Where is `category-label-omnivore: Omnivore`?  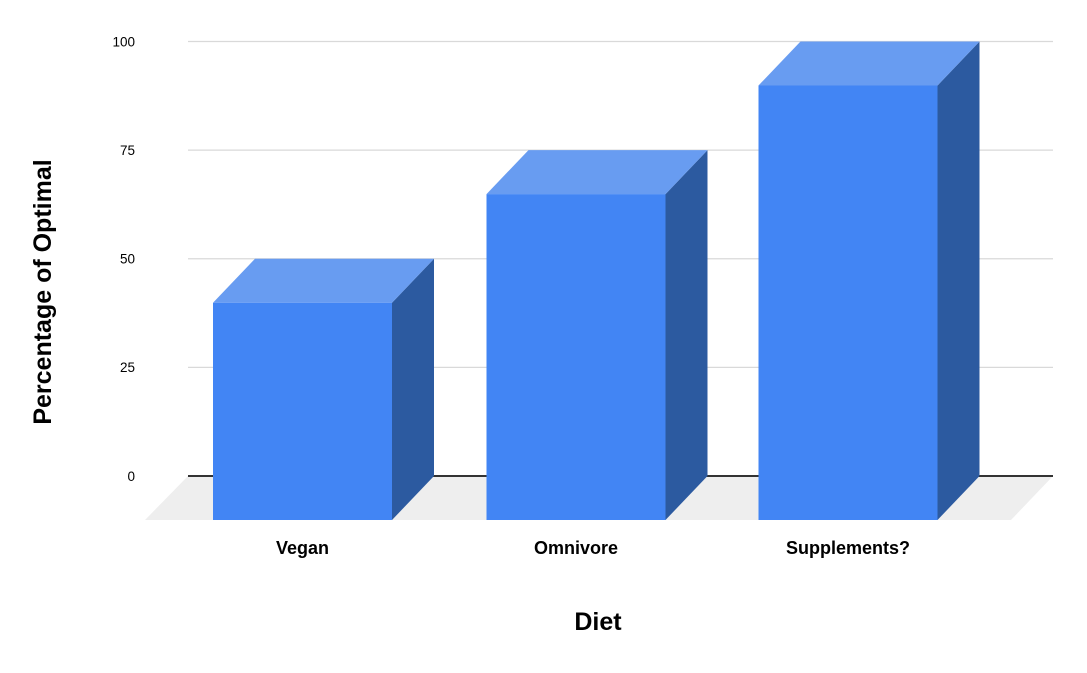
category-label-omnivore: Omnivore is located at coordinates (576, 548).